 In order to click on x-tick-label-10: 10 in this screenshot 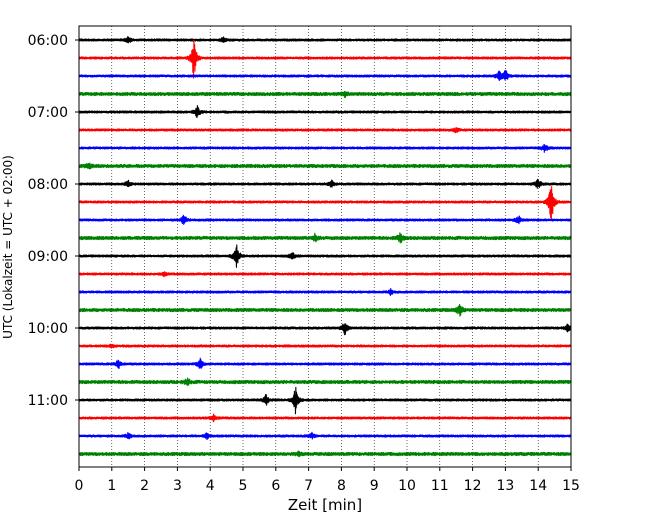, I will do `click(407, 486)`.